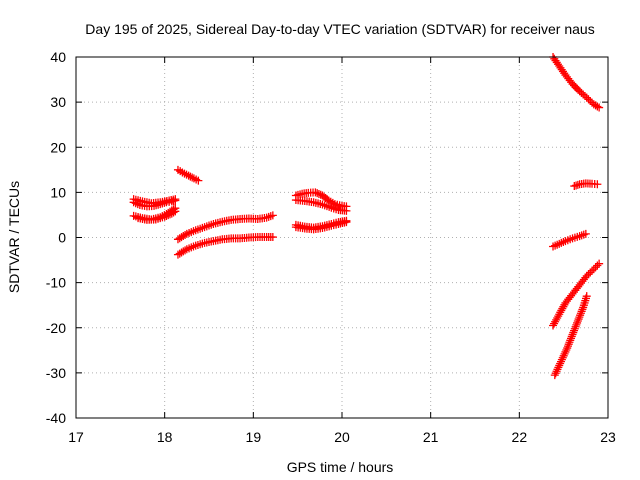 This screenshot has width=640, height=480. I want to click on y-tick-label: -30, so click(56, 373).